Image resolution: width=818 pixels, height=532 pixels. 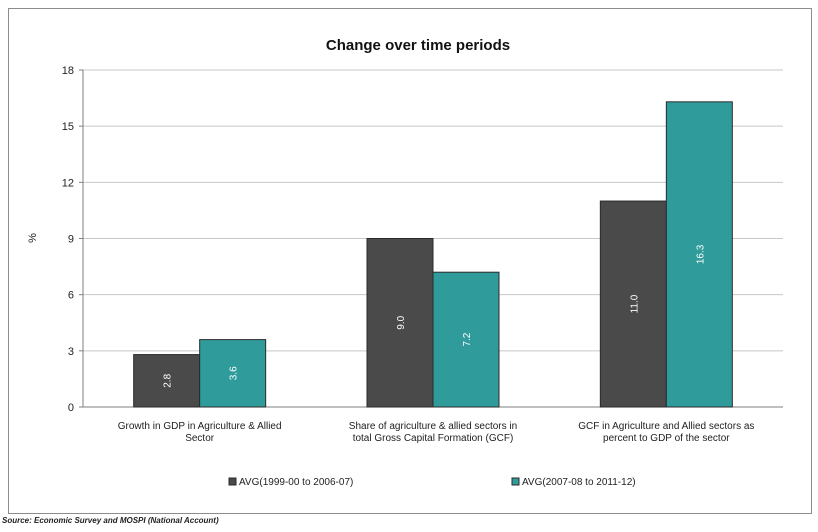 I want to click on x-tick-label: Growth in GDP in Agriculture & Allied, so click(x=200, y=426).